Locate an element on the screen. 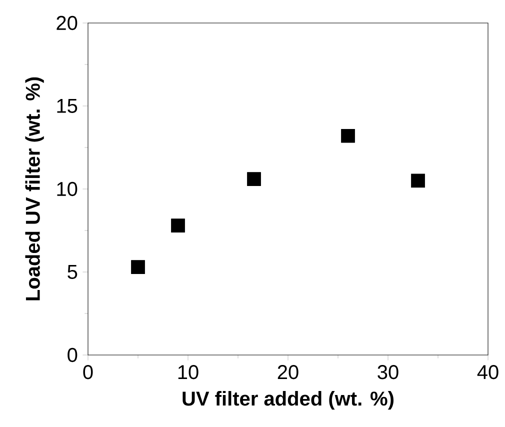 Image resolution: width=505 pixels, height=427 pixels. x-tick-label: 20 is located at coordinates (288, 372).